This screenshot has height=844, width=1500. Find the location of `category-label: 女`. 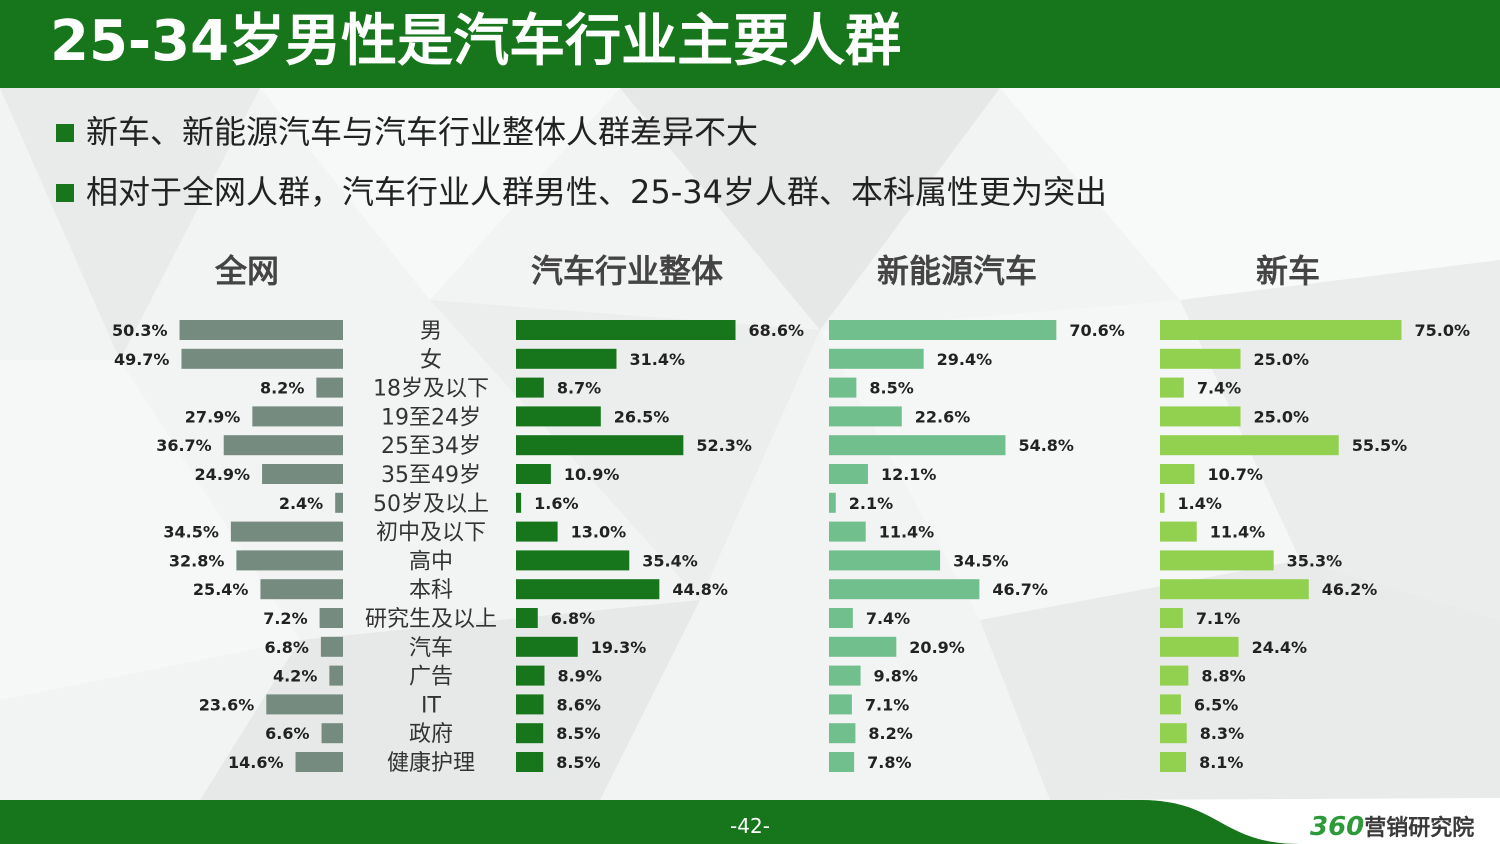

category-label: 女 is located at coordinates (431, 360).